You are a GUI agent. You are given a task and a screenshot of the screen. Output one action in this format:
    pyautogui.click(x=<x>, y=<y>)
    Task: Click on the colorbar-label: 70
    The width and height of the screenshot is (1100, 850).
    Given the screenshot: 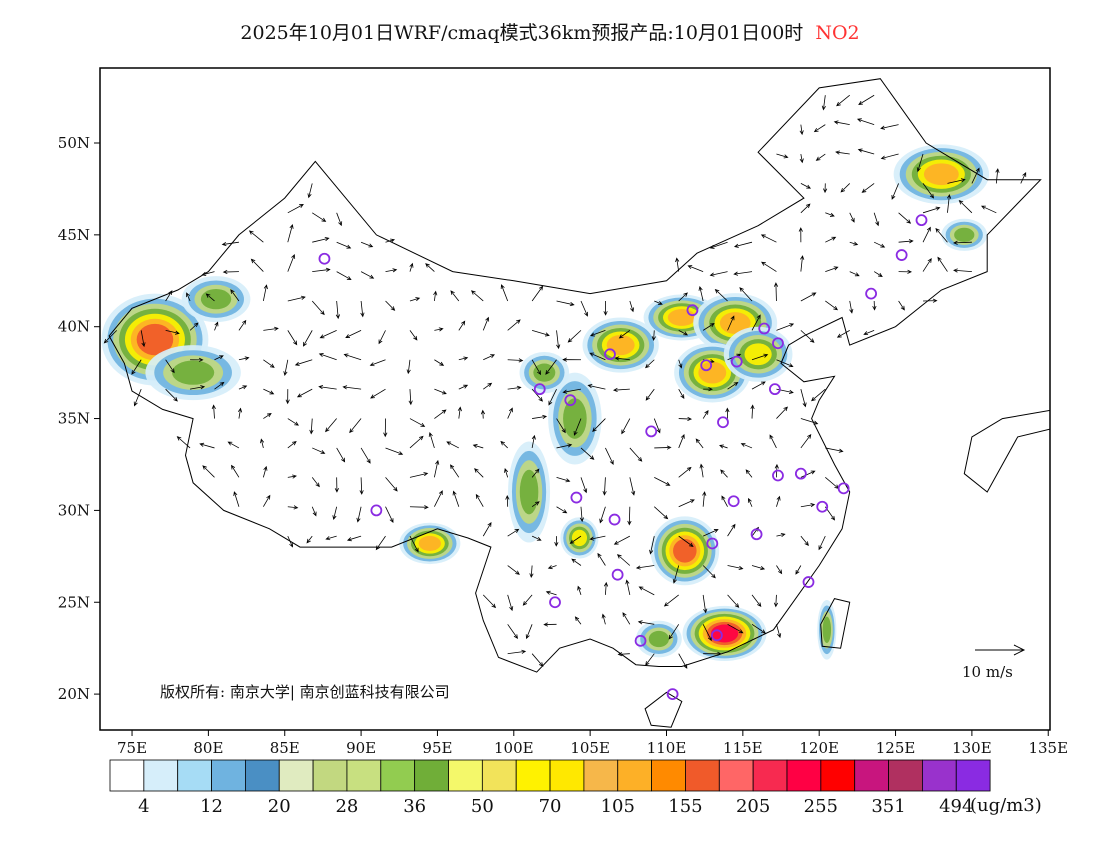 What is the action you would take?
    pyautogui.click(x=550, y=806)
    